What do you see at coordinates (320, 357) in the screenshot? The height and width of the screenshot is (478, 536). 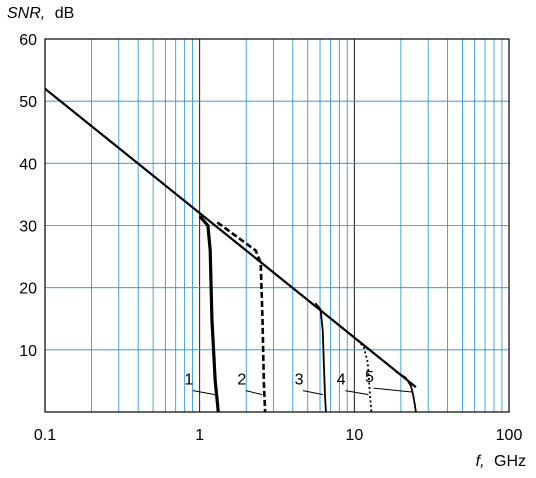 I see `series-3-line` at bounding box center [320, 357].